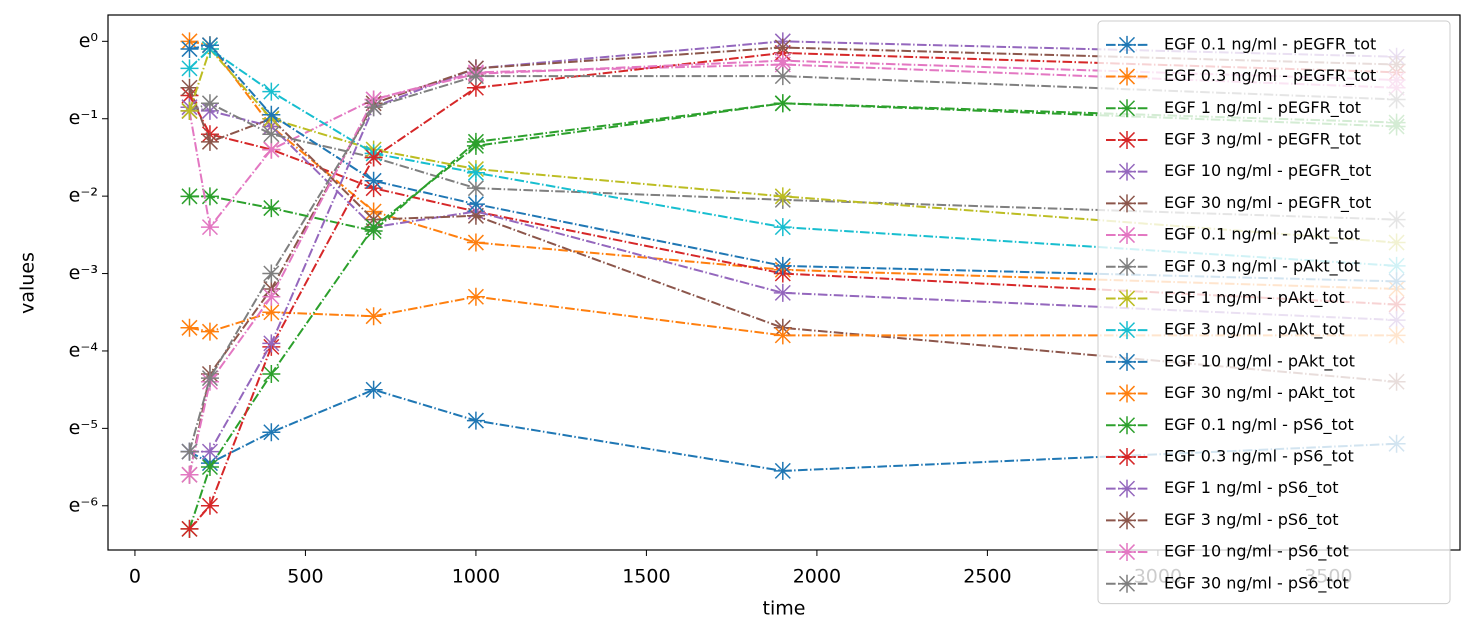  What do you see at coordinates (1270, 76) in the screenshot?
I see `legend-label: EGF 0.3 ng/ml - pEGFR_tot` at bounding box center [1270, 76].